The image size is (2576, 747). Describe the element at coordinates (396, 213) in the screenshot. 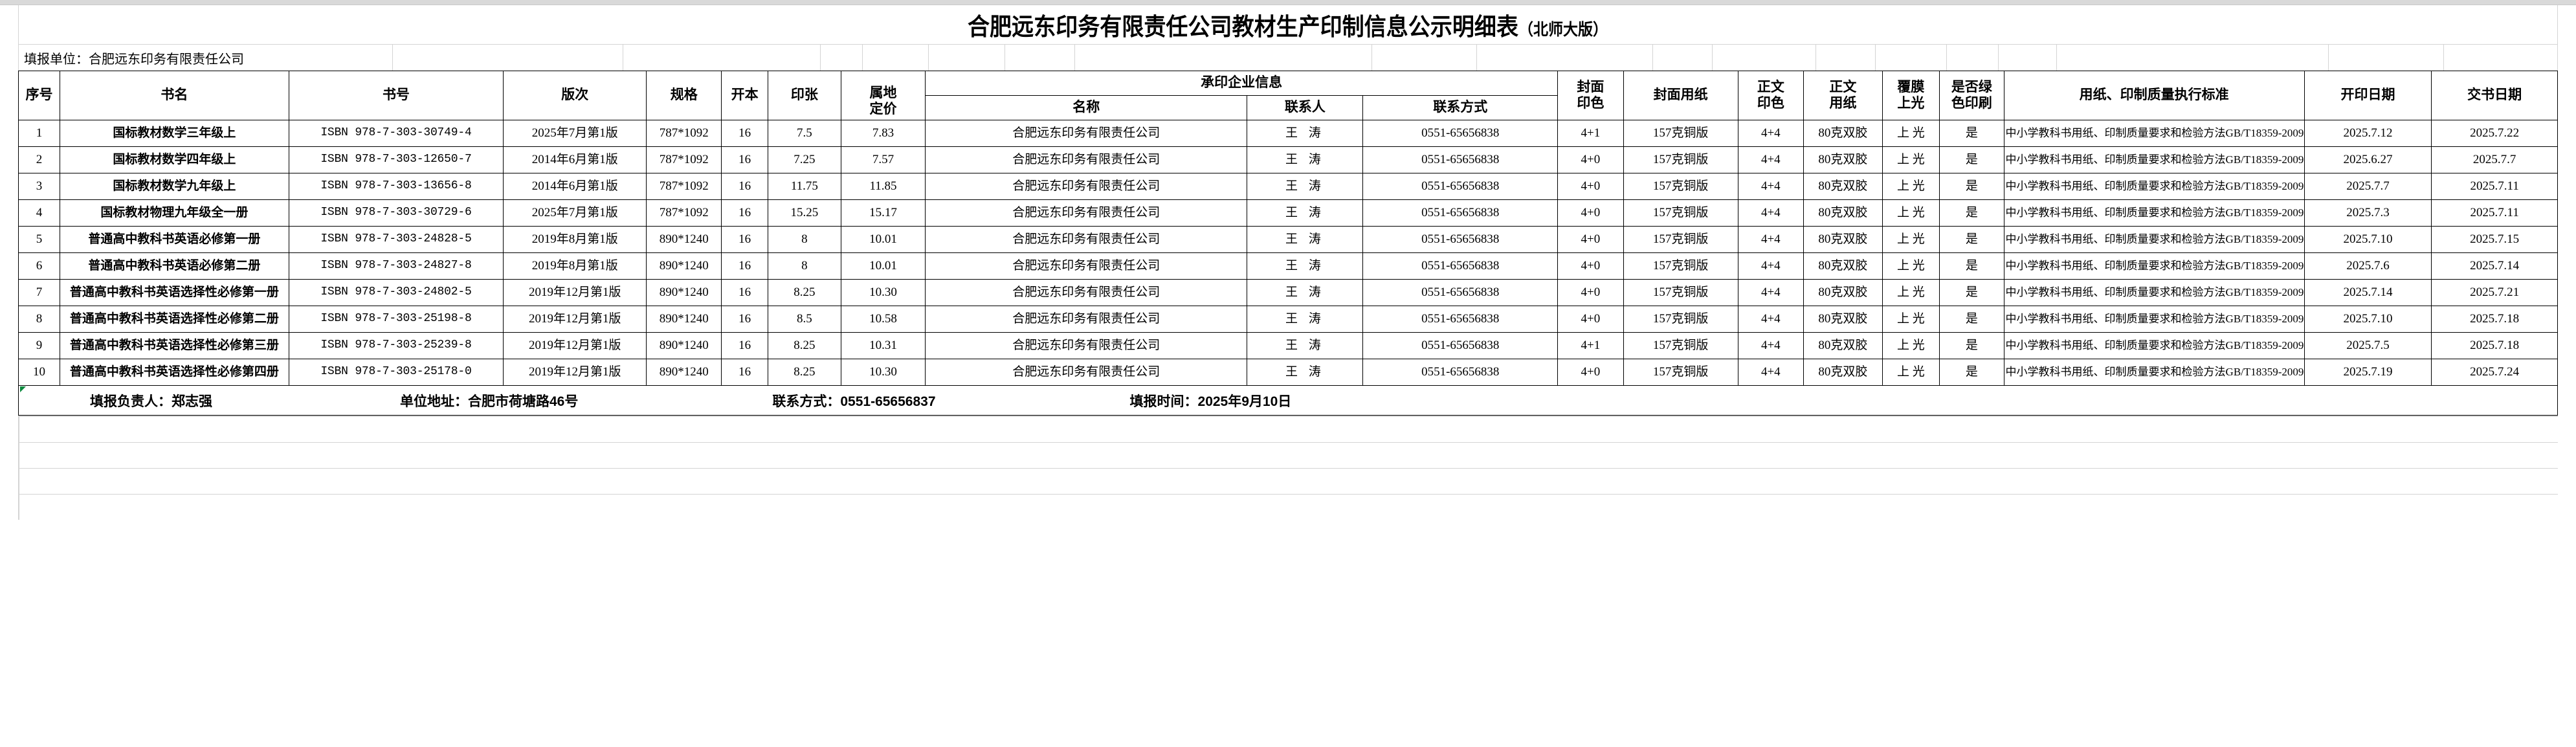

I see `cell-isbn: ISBN 978-7-303-30729-6` at that location.